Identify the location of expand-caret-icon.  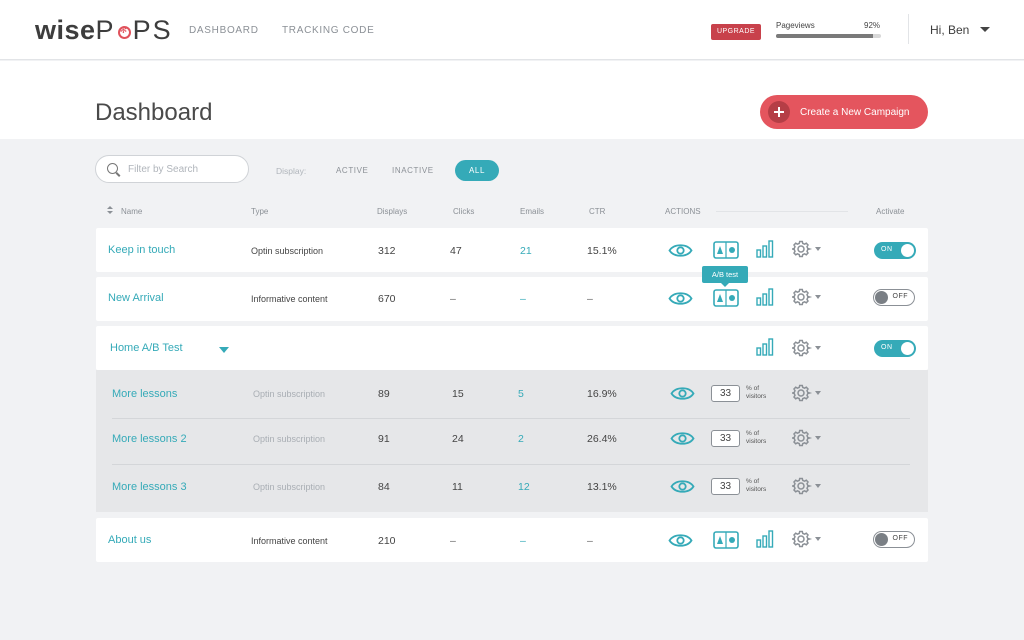
(224, 350).